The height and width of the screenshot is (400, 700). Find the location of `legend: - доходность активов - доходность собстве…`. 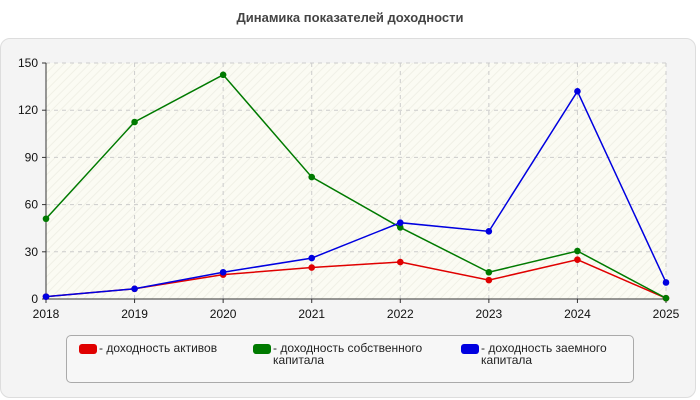

legend: - доходность активов - доходность собстве… is located at coordinates (350, 359).